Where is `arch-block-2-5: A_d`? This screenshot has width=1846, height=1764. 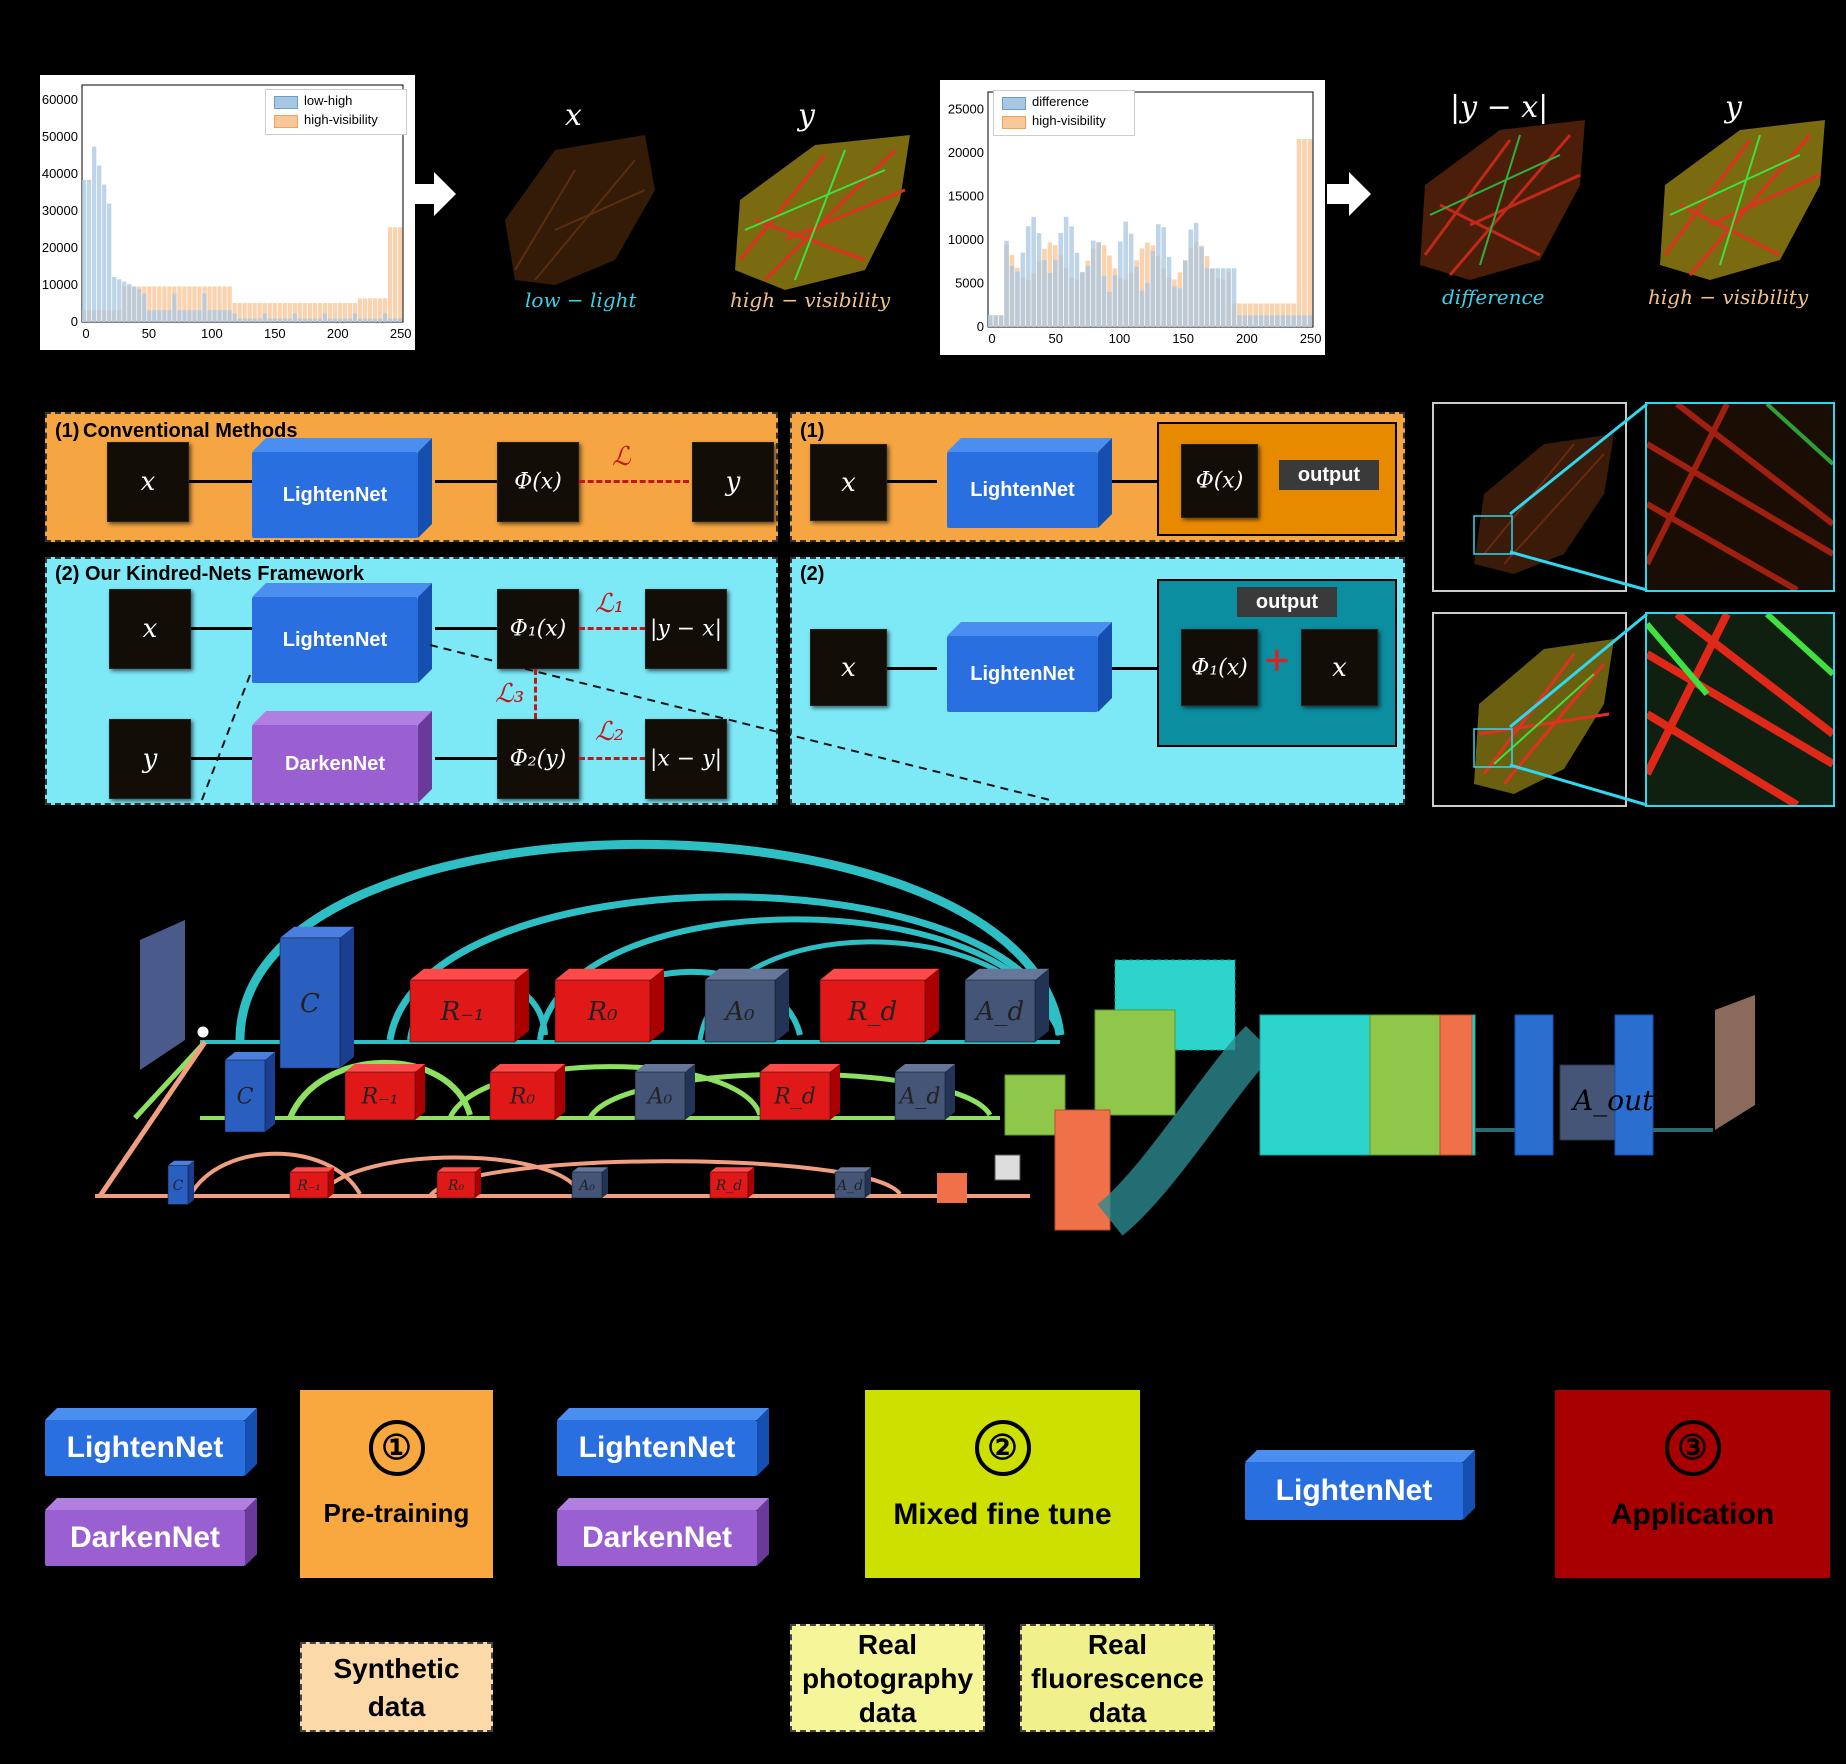 arch-block-2-5: A_d is located at coordinates (924, 1092).